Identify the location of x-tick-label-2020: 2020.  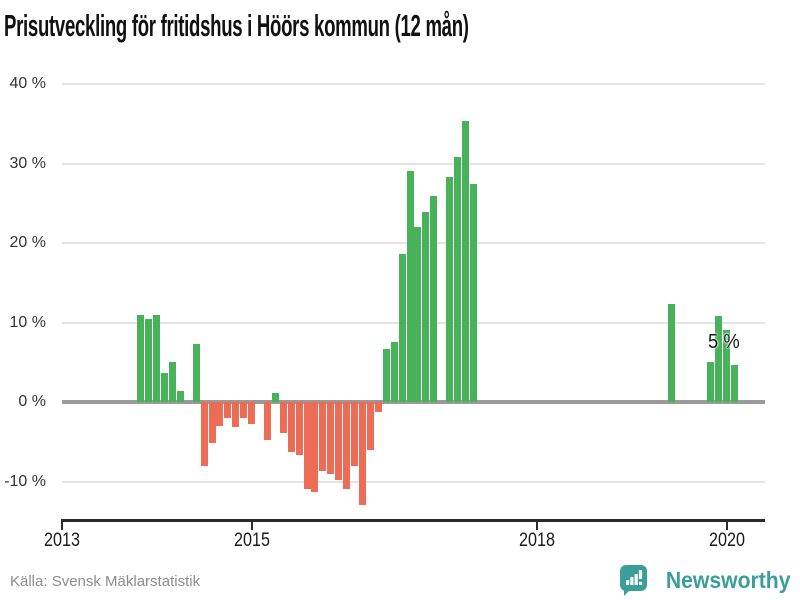
(726, 540).